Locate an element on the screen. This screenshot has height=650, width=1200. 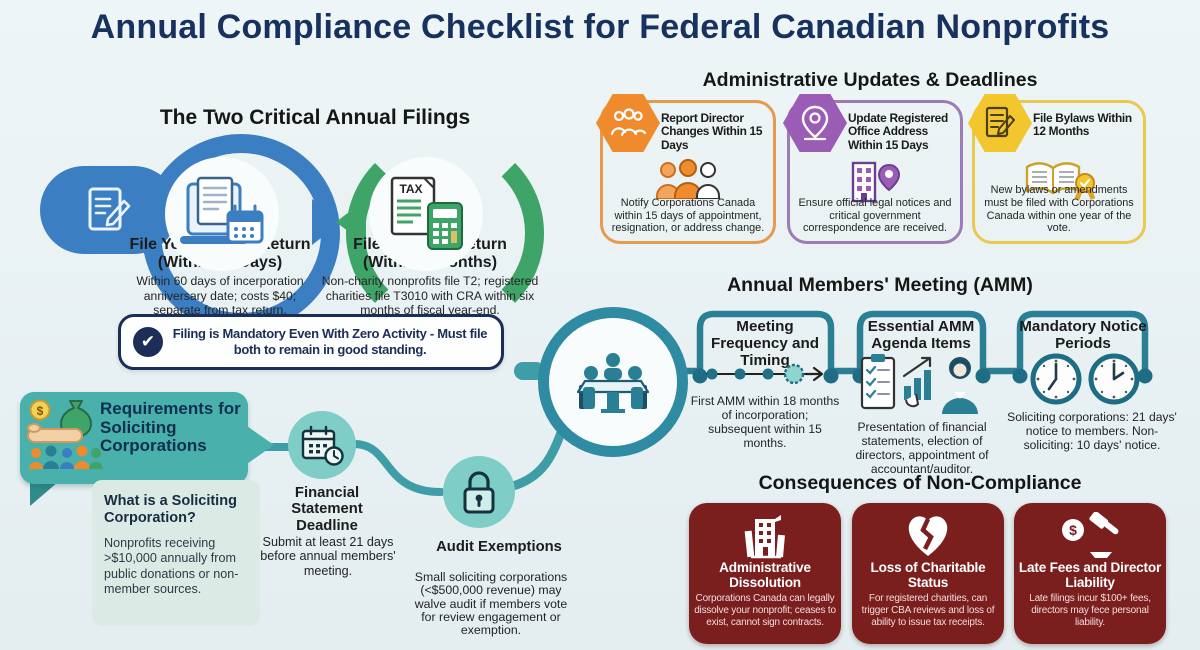
filings-heading: The Two Critical Annual Filings is located at coordinates (315, 117).